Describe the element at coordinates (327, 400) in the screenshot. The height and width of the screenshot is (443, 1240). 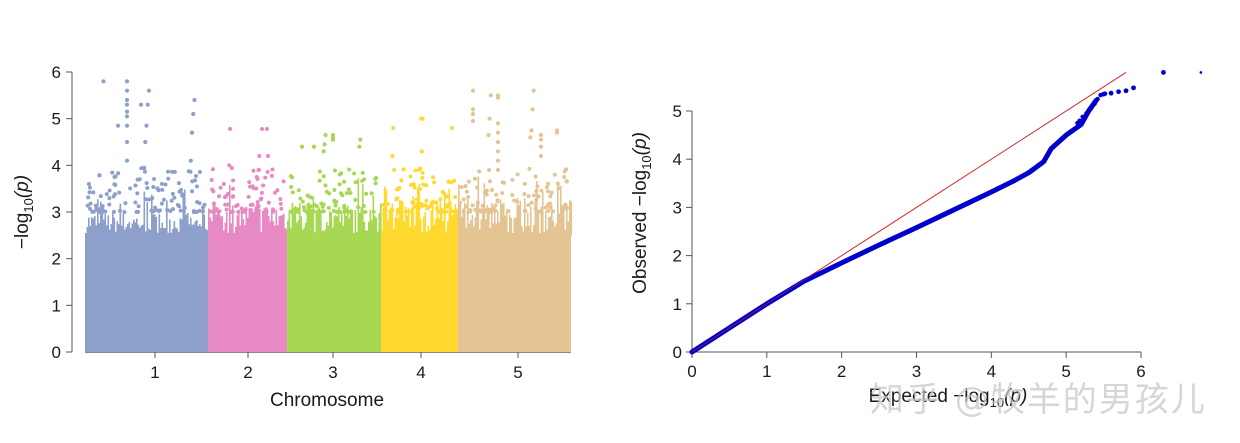
I see `manhattan-x-label: Chromosome` at that location.